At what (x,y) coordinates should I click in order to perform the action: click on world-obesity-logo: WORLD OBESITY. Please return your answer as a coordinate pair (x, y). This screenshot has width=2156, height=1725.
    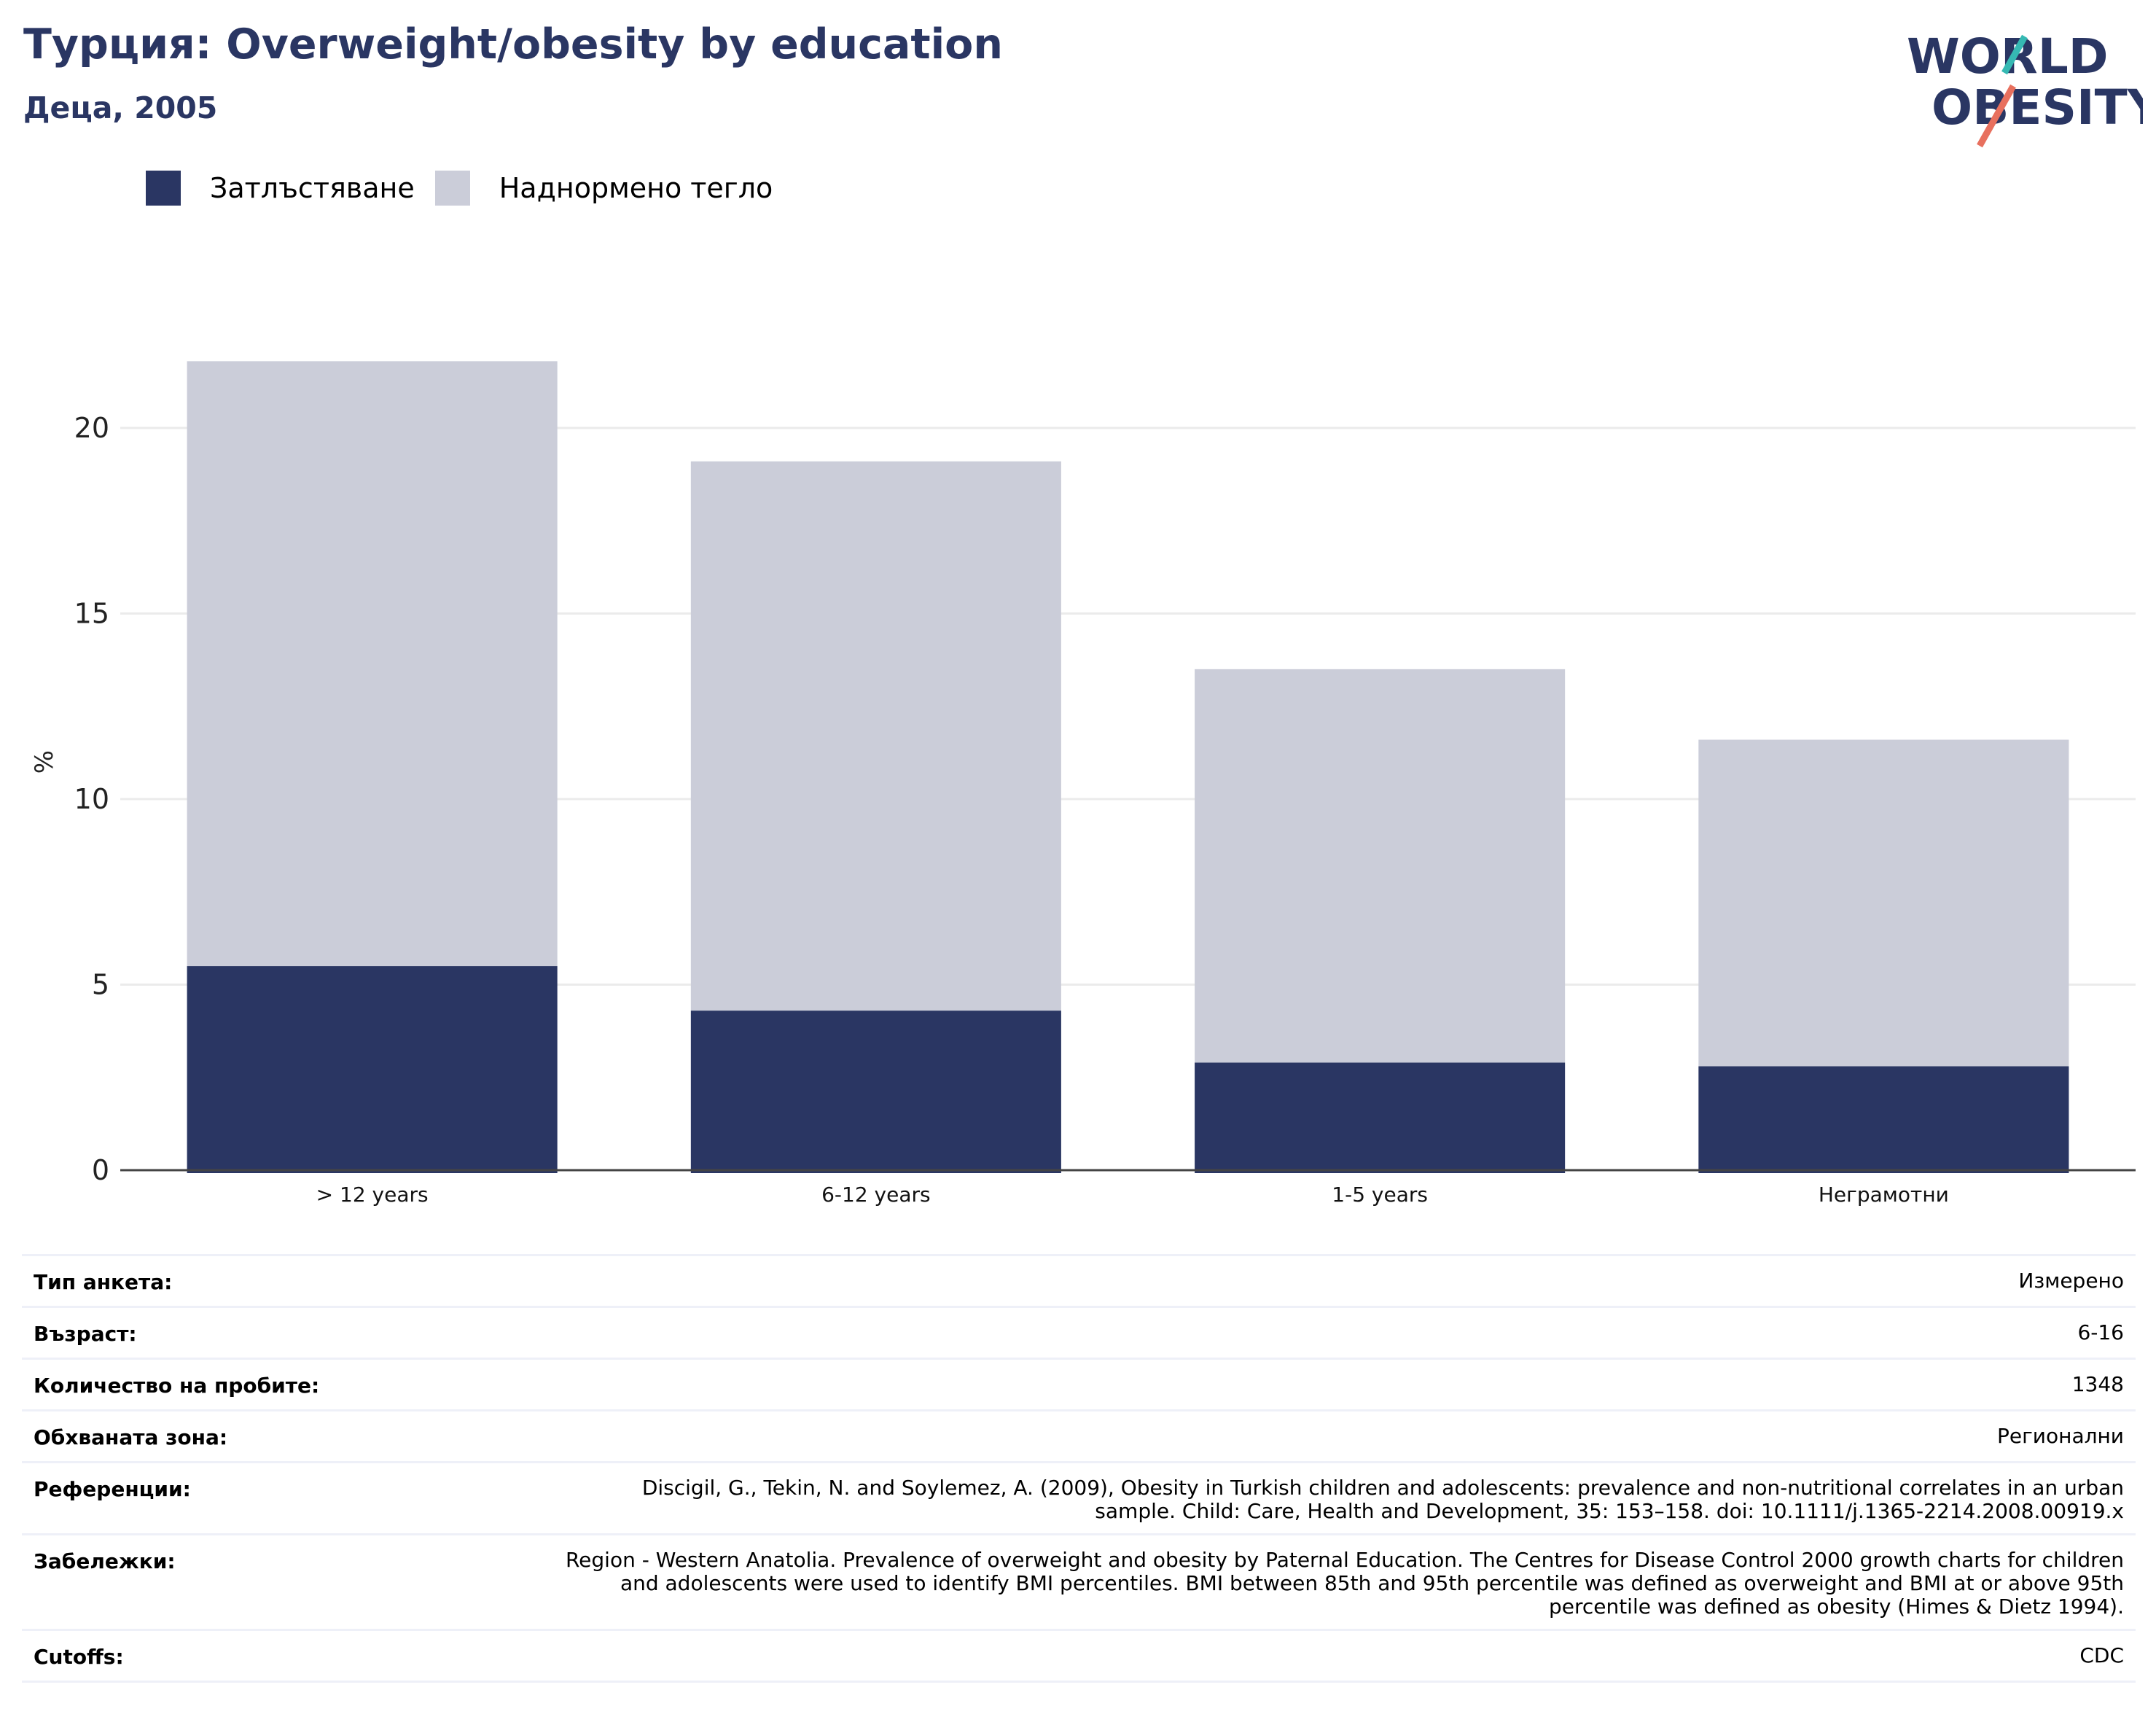
    Looking at the image, I should click on (2025, 88).